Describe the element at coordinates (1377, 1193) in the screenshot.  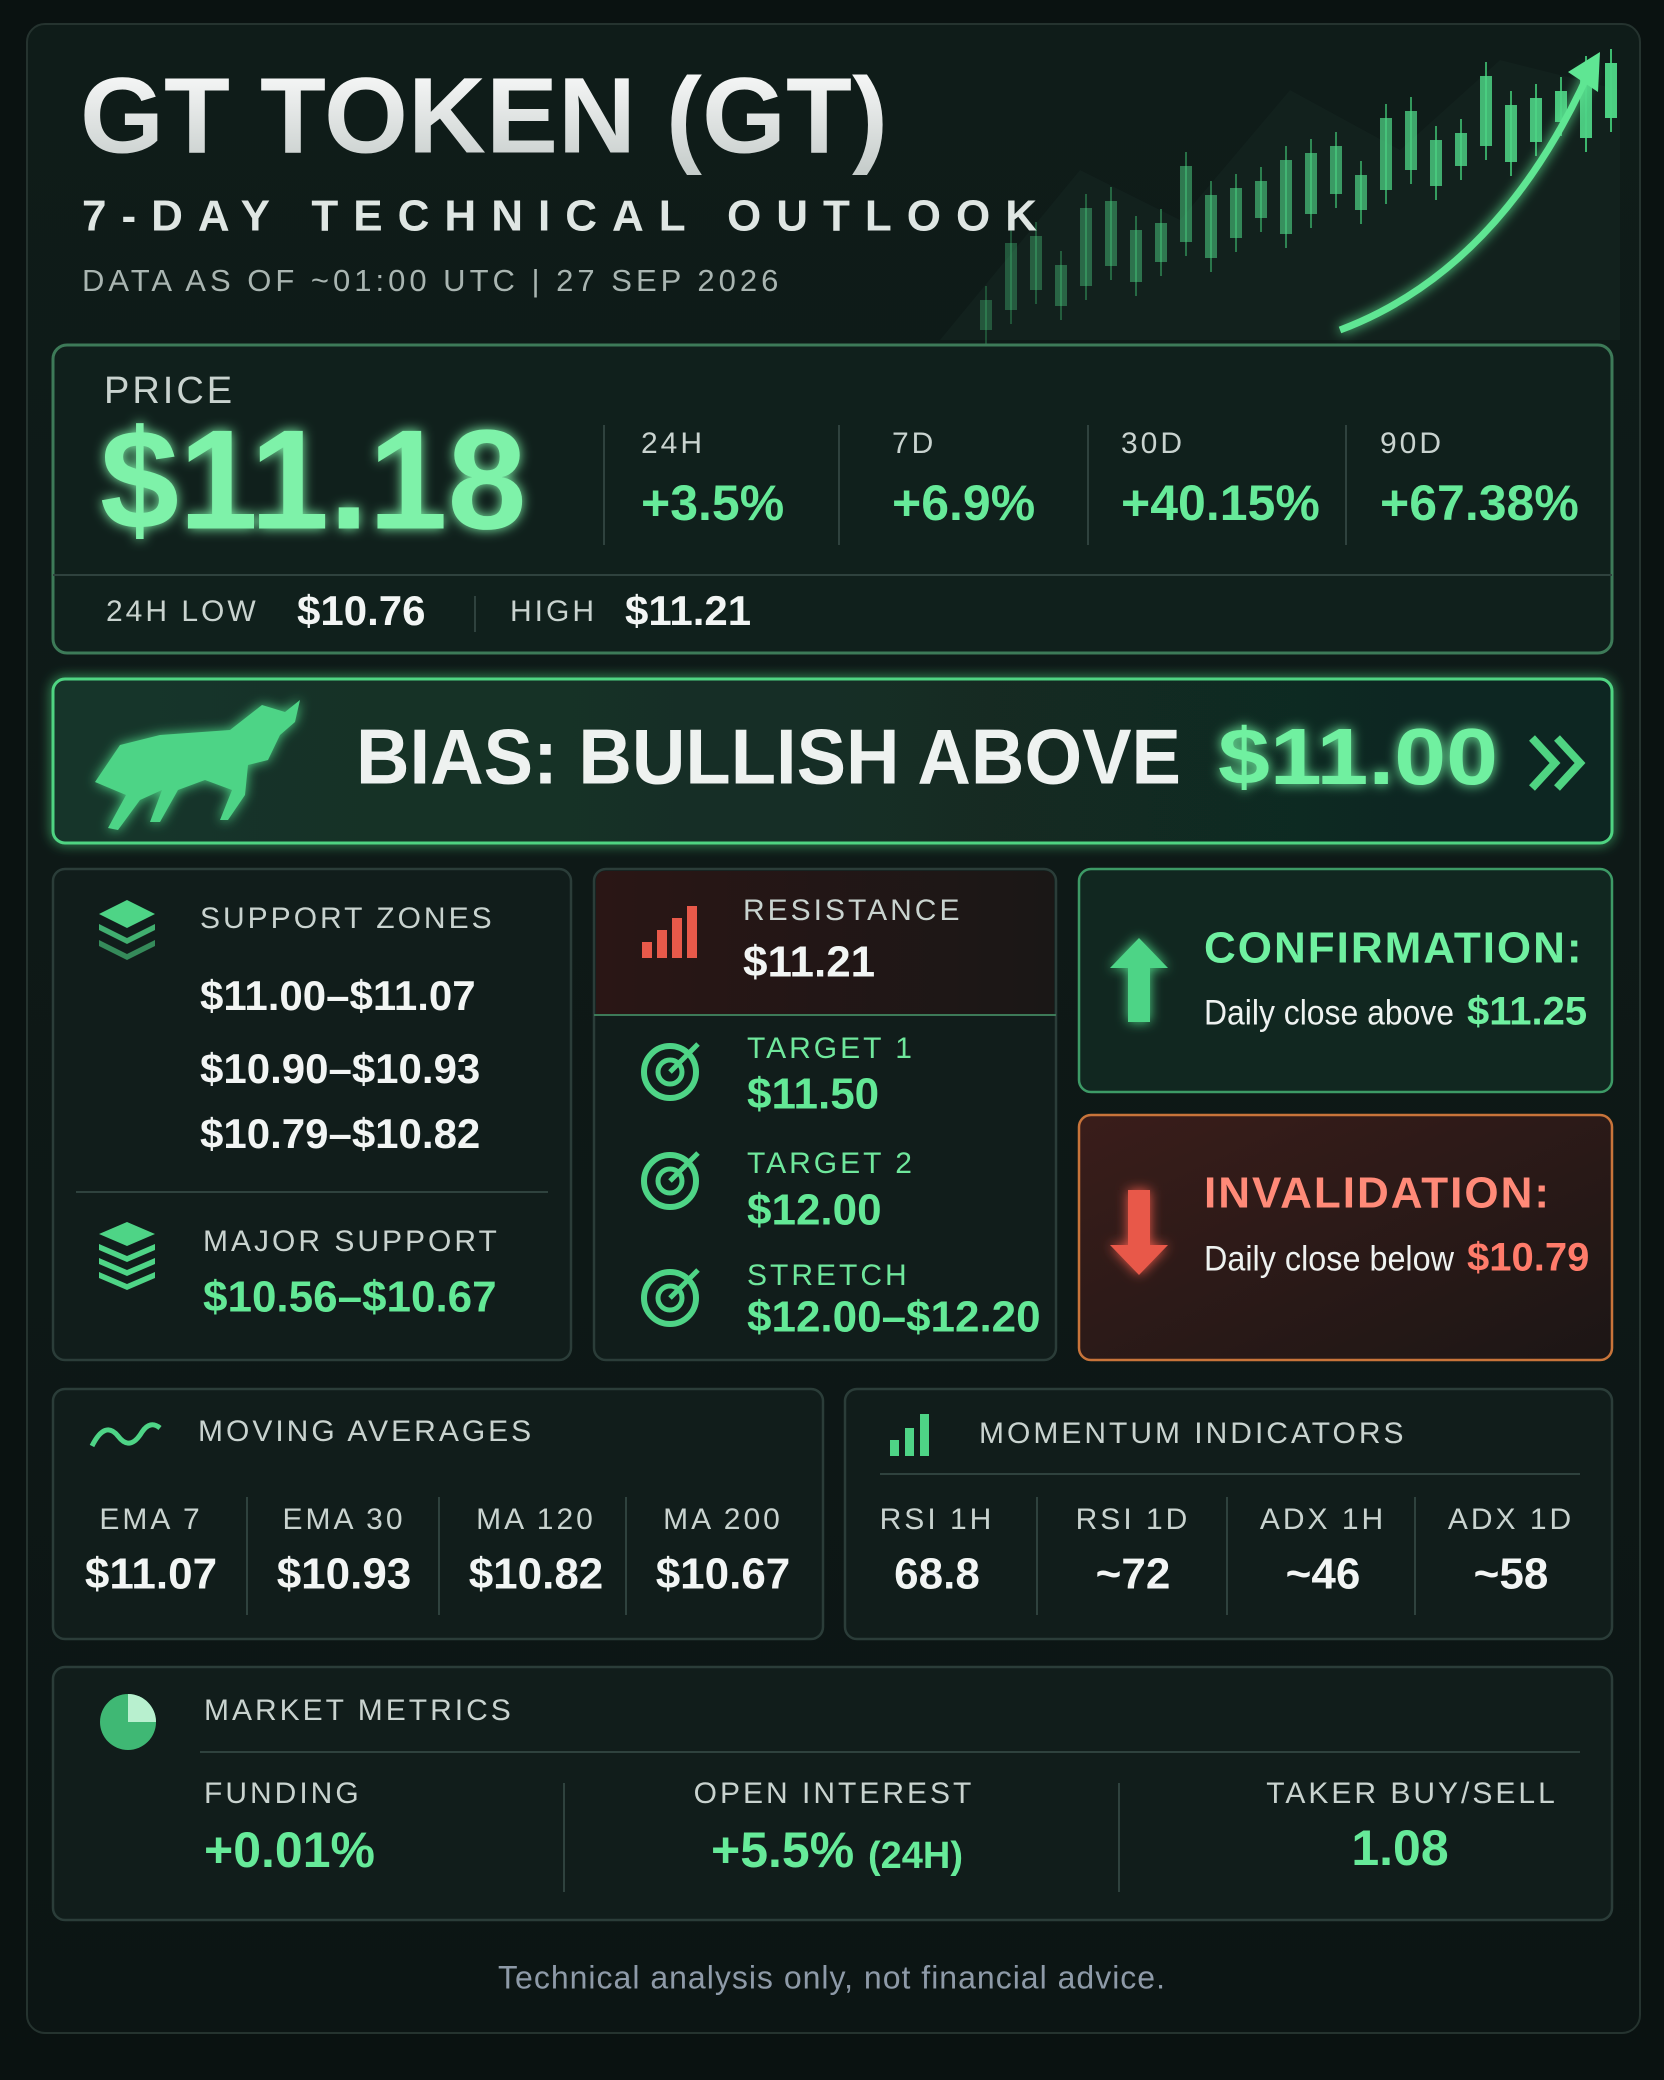
I see `invalidation-title: INVALIDATION:` at that location.